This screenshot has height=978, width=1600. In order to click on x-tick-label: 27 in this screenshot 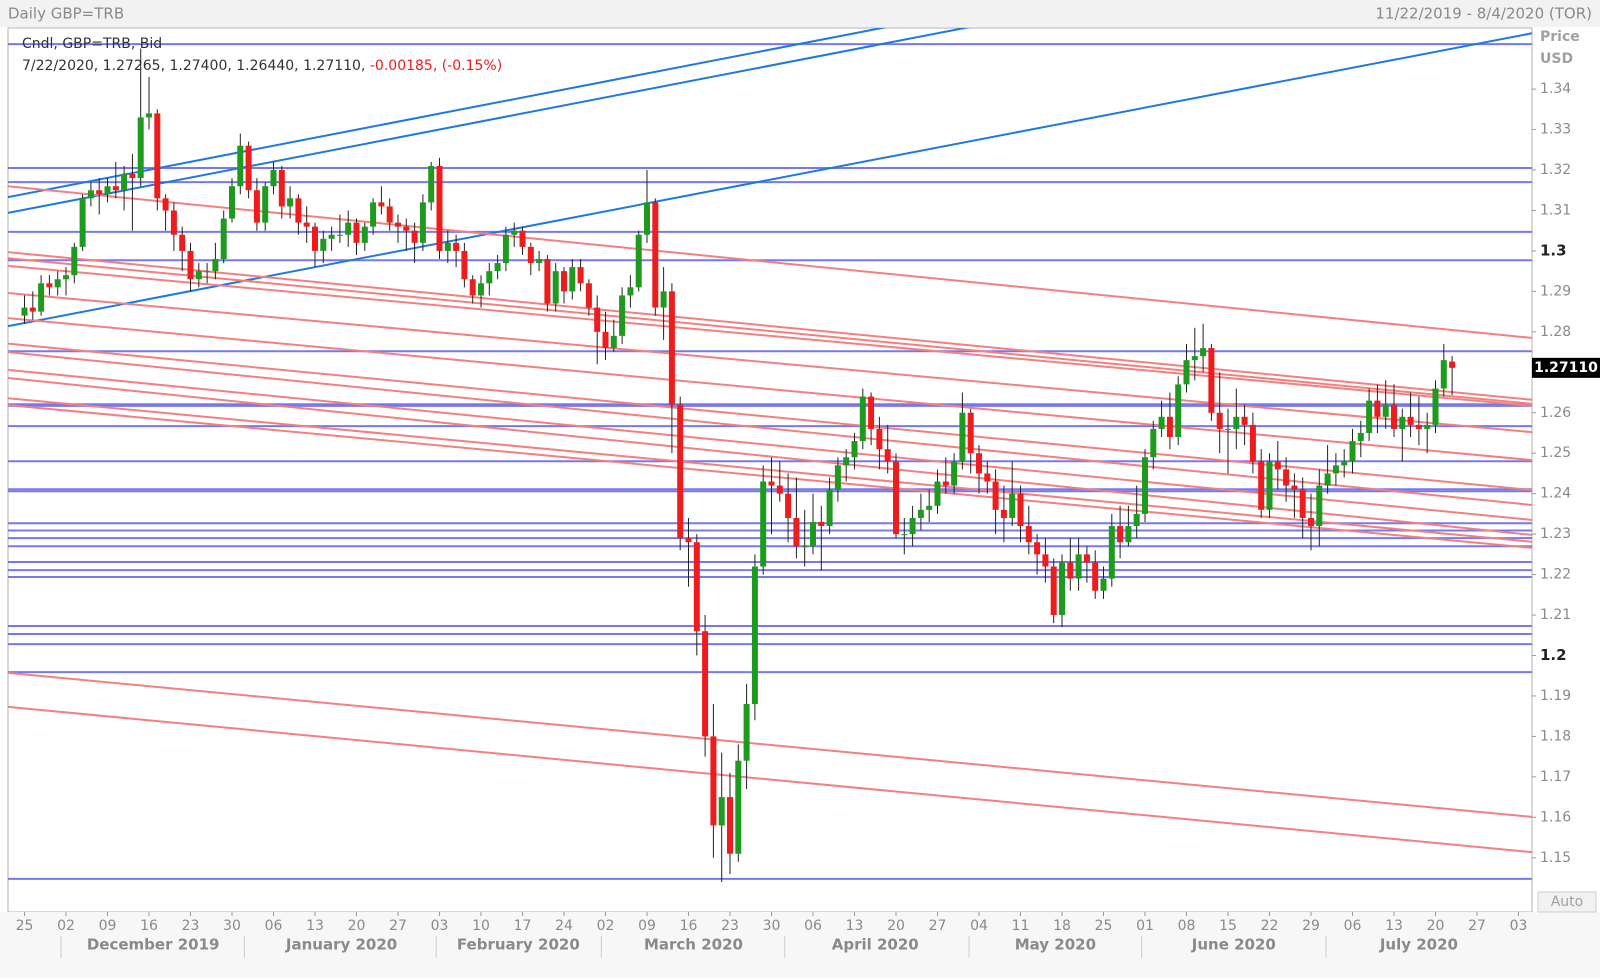, I will do `click(938, 926)`.